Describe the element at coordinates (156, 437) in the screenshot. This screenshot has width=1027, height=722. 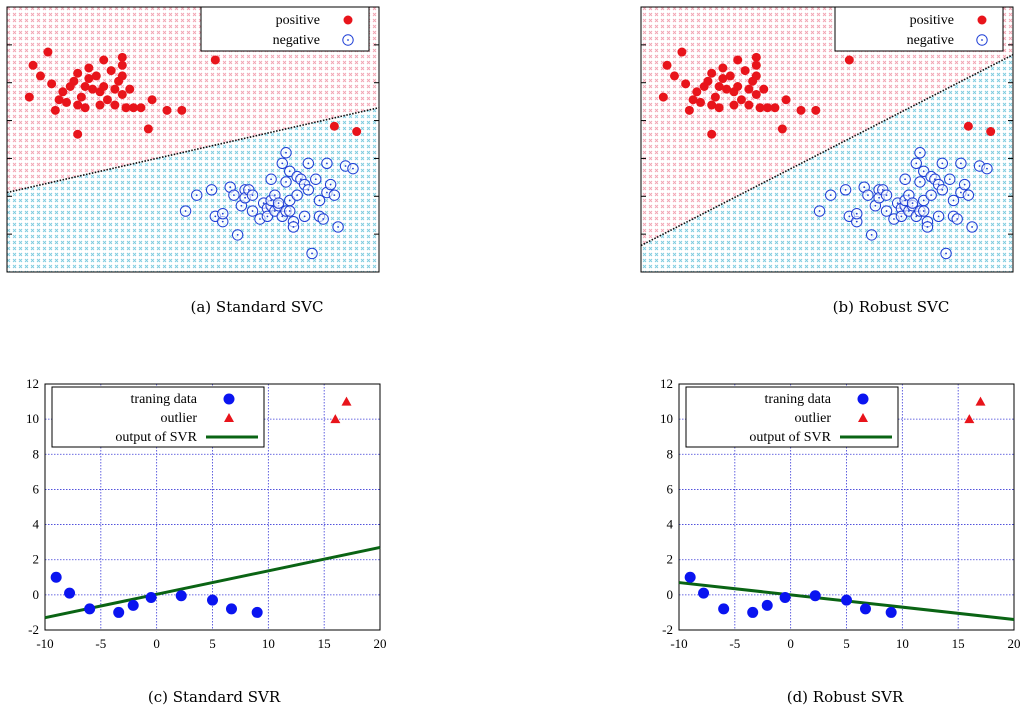
I see `legend-label-svr: output of SVR` at that location.